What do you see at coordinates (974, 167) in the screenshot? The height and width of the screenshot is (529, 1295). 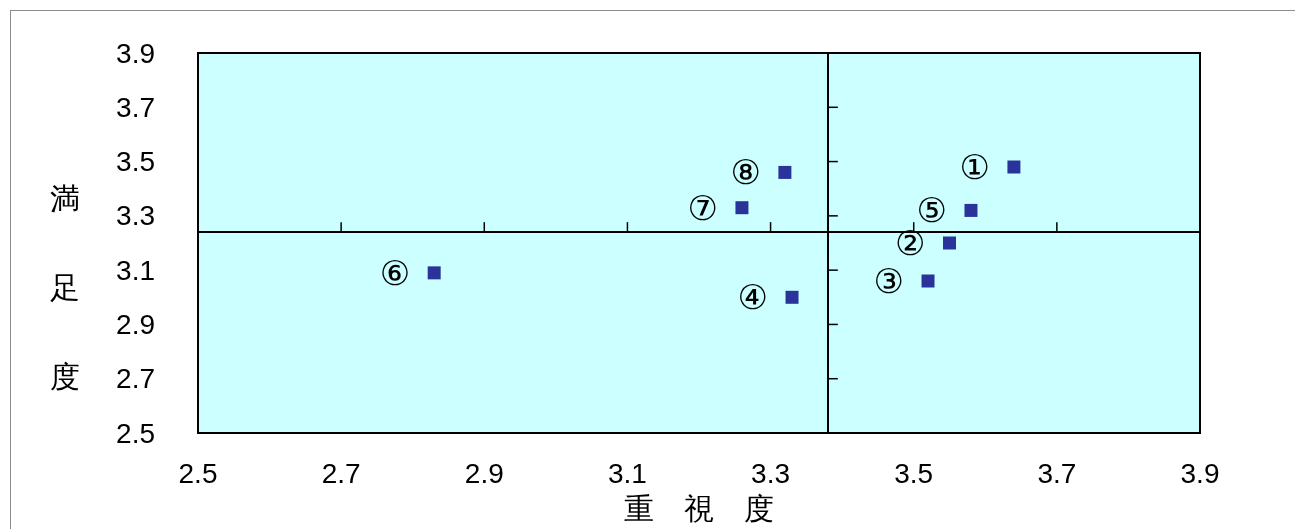 I see `annotation: ①` at bounding box center [974, 167].